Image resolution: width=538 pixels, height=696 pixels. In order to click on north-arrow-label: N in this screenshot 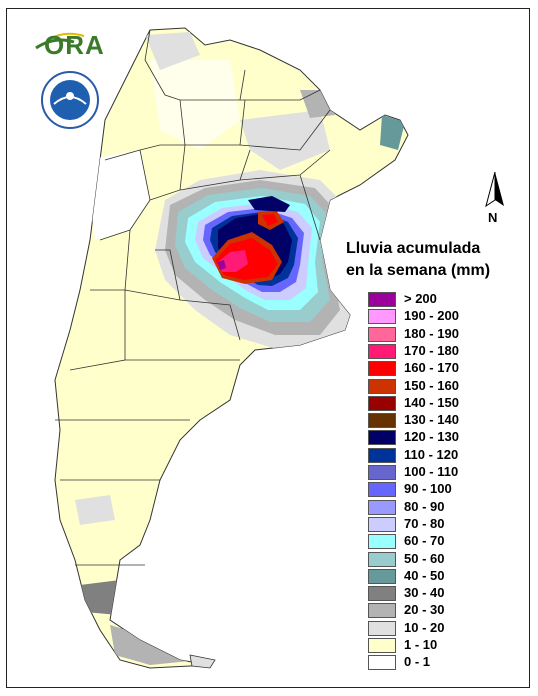, I will do `click(493, 217)`.